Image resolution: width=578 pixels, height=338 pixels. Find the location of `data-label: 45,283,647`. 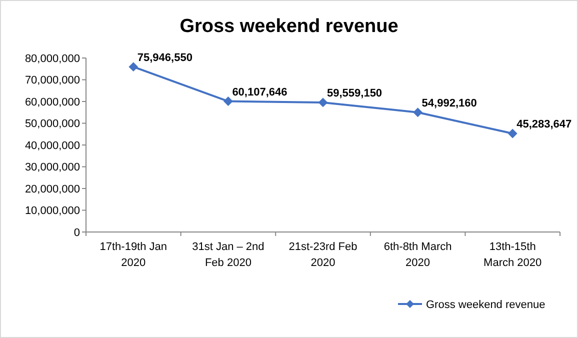

data-label: 45,283,647 is located at coordinates (544, 124).